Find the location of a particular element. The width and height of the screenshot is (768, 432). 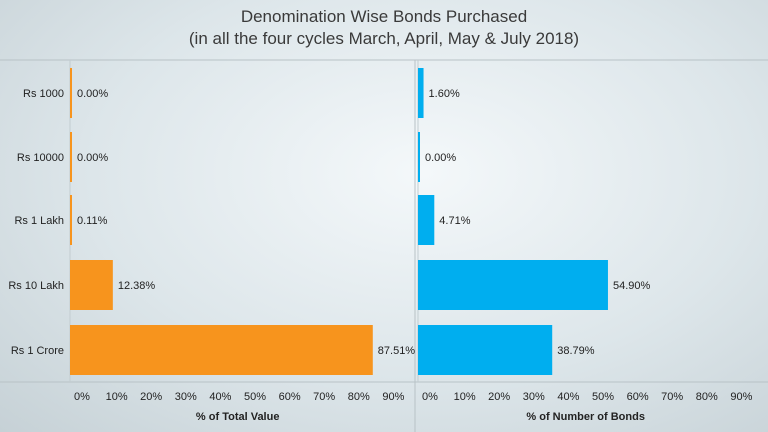

right-tick-label-8: 70% is located at coordinates (672, 397).